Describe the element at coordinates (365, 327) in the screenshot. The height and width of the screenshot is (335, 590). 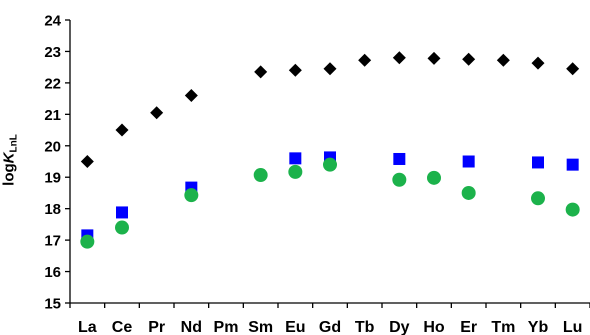
I see `x-tick-label: Tb` at that location.